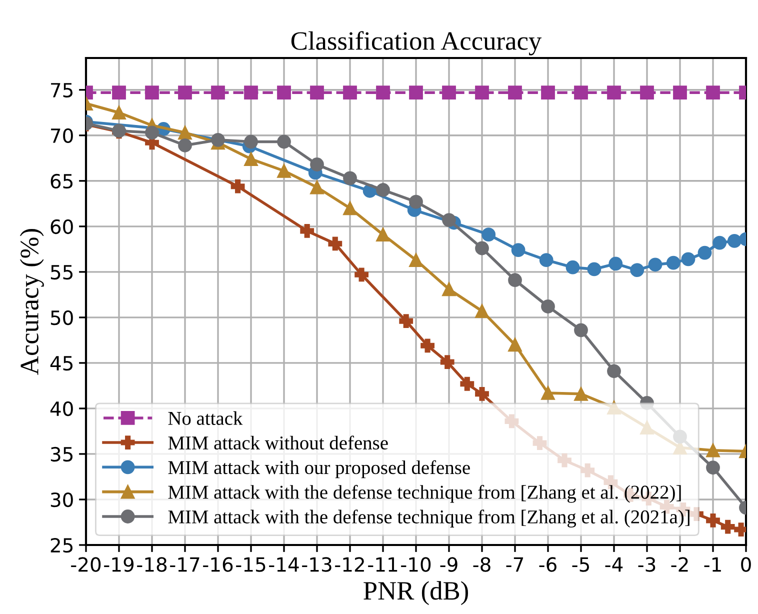  I want to click on legend-label: MIM attack with the defense technique from [Zhang et al. (2021a)], so click(429, 519).